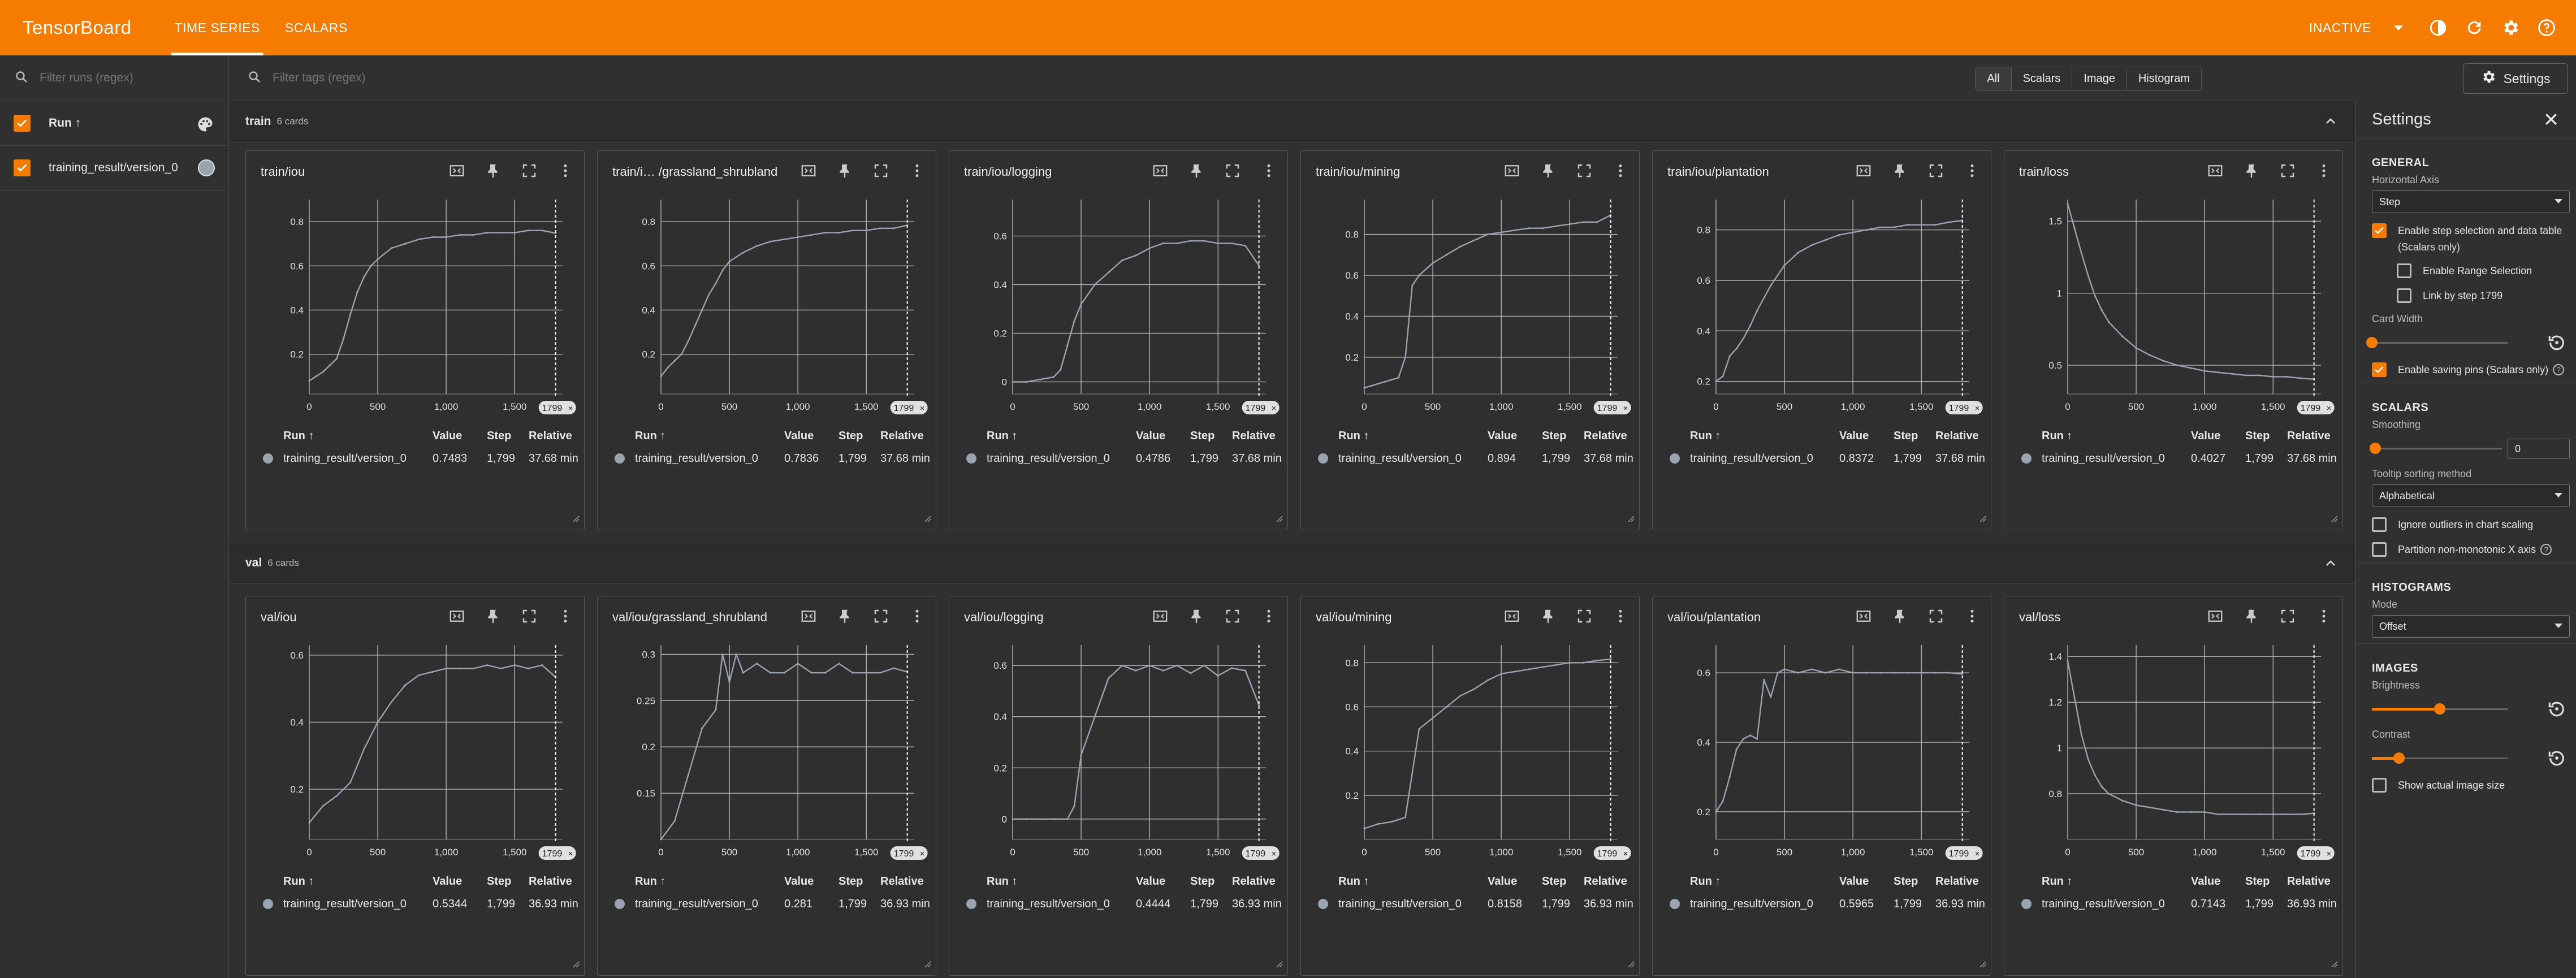 The height and width of the screenshot is (978, 2576). I want to click on filter-histogram: Histogram, so click(2163, 78).